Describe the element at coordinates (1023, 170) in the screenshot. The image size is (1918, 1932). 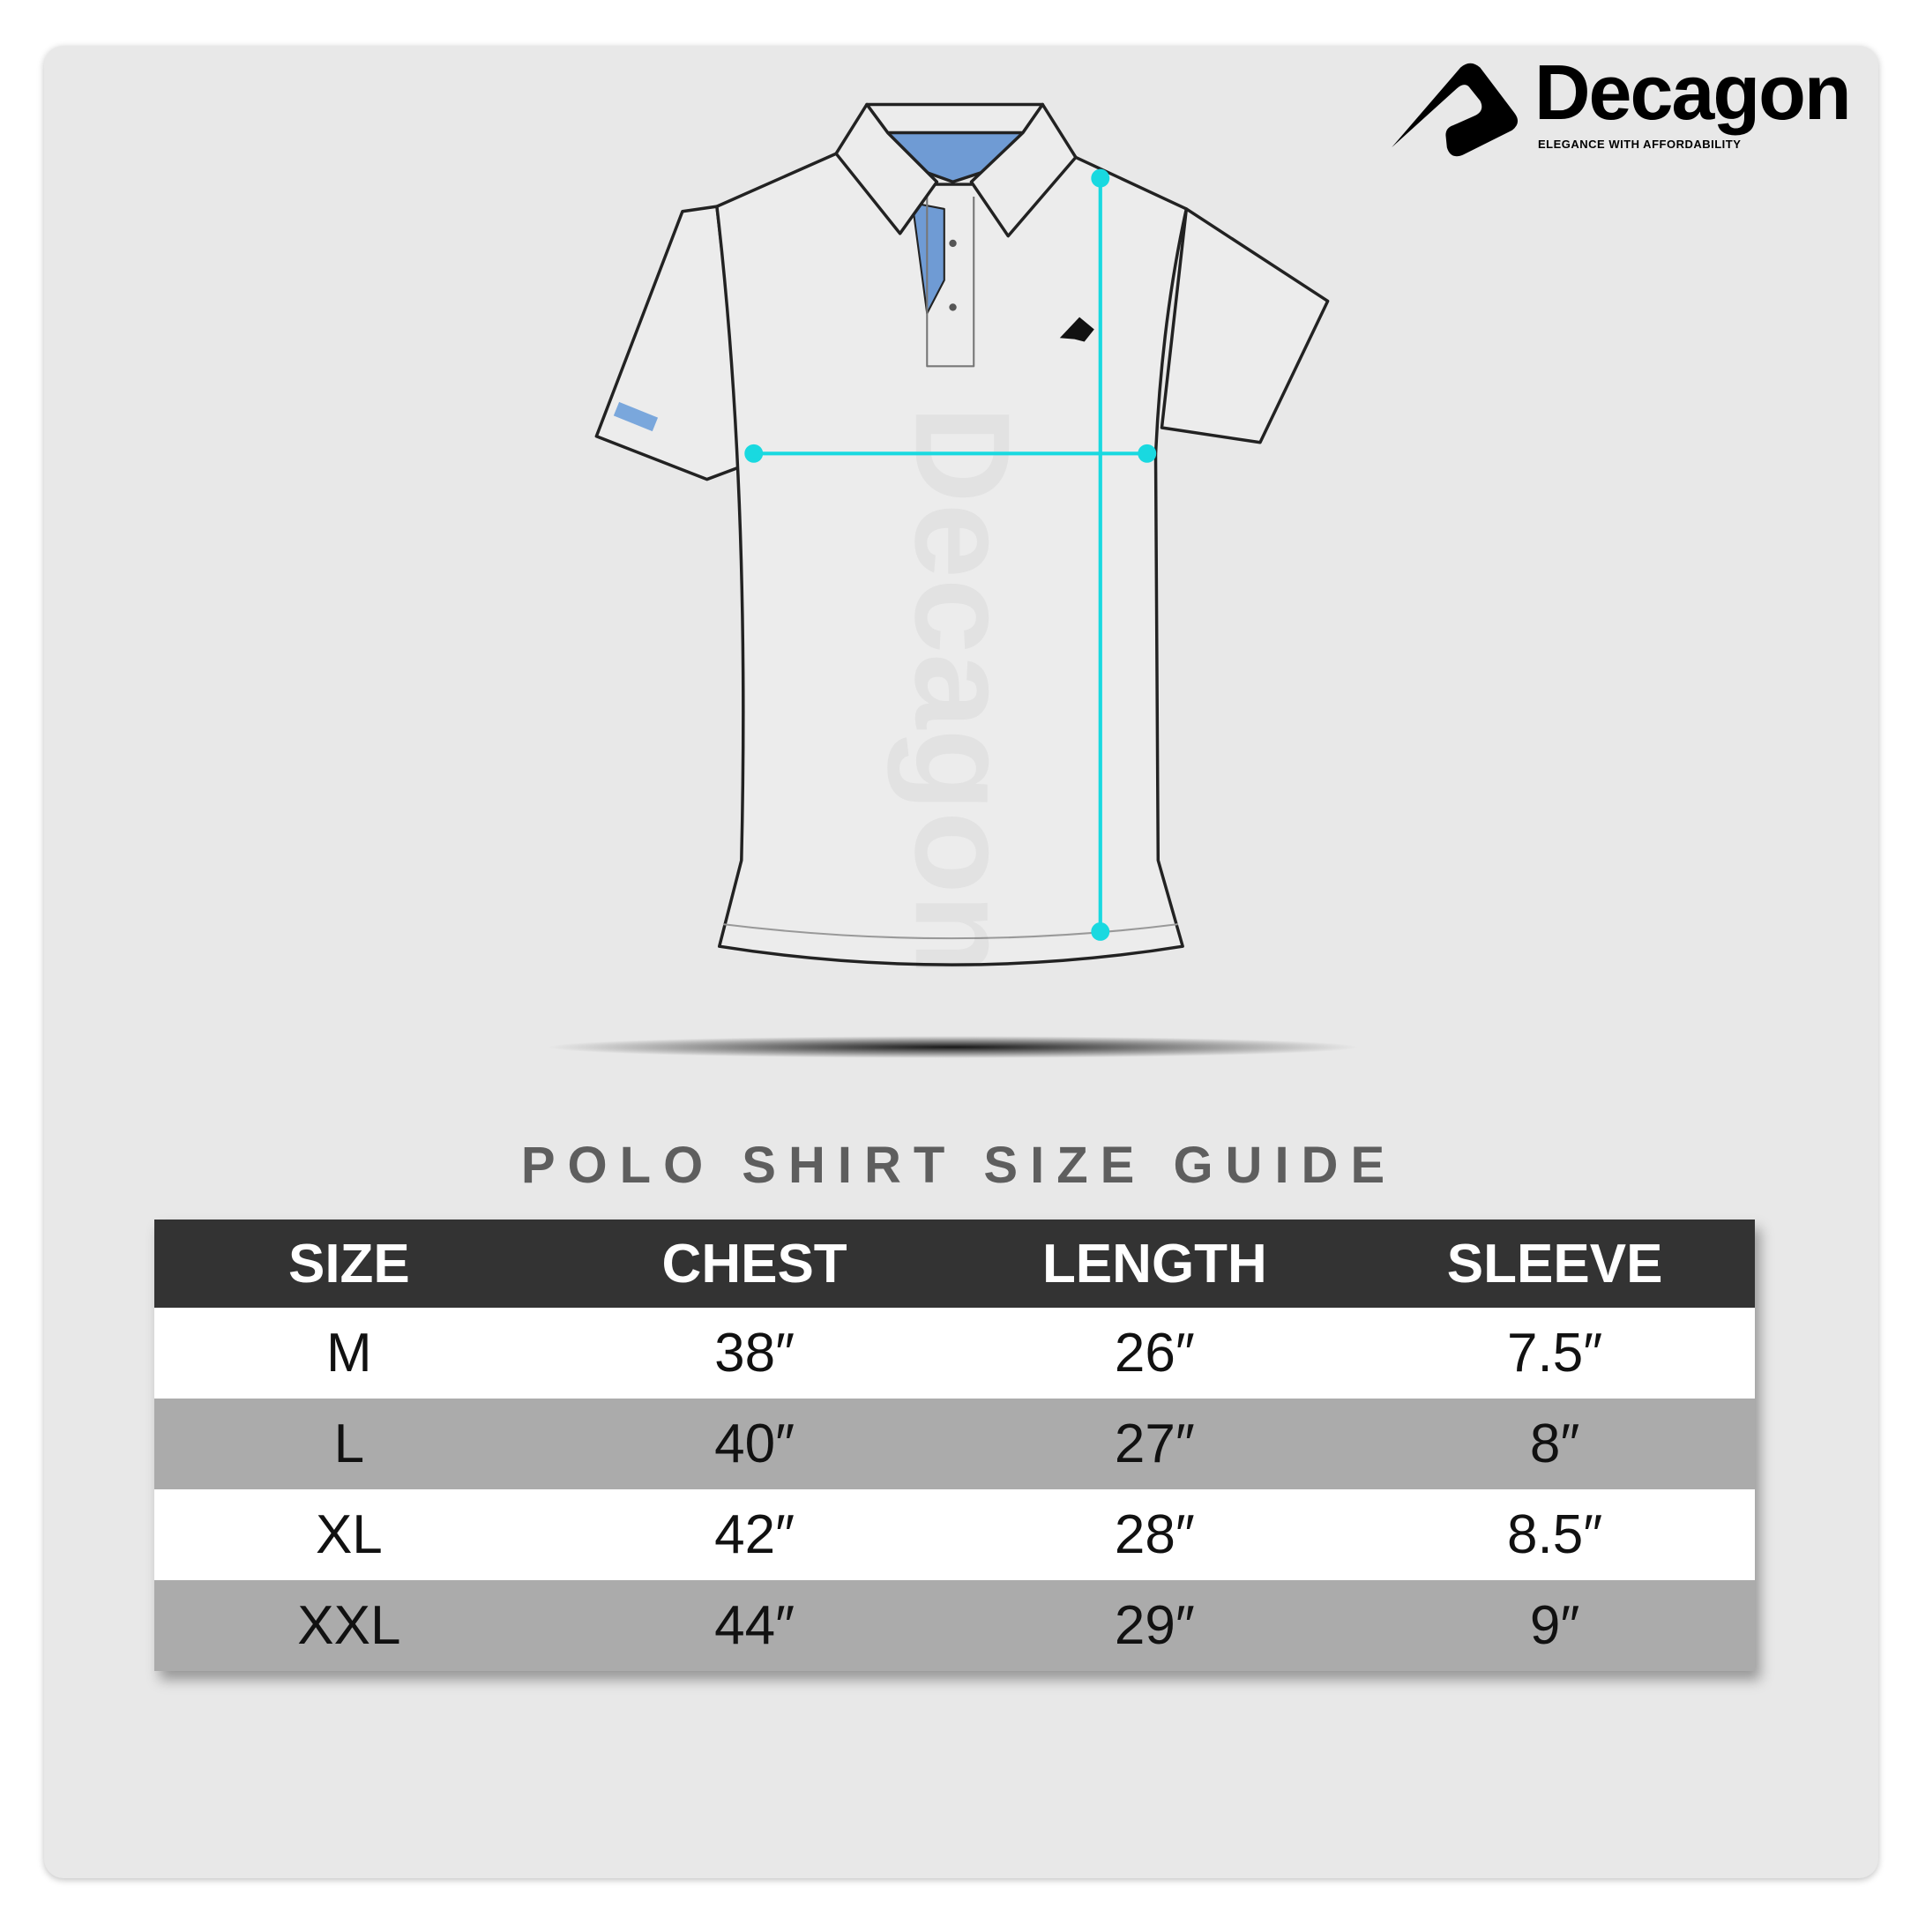
I see `collar-right-flap` at that location.